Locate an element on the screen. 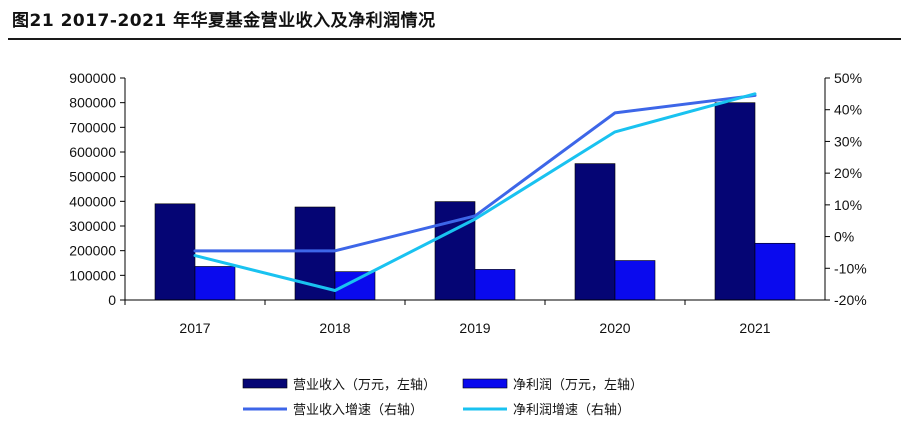 Image resolution: width=909 pixels, height=423 pixels. left-tick-label: 200000 is located at coordinates (92, 251).